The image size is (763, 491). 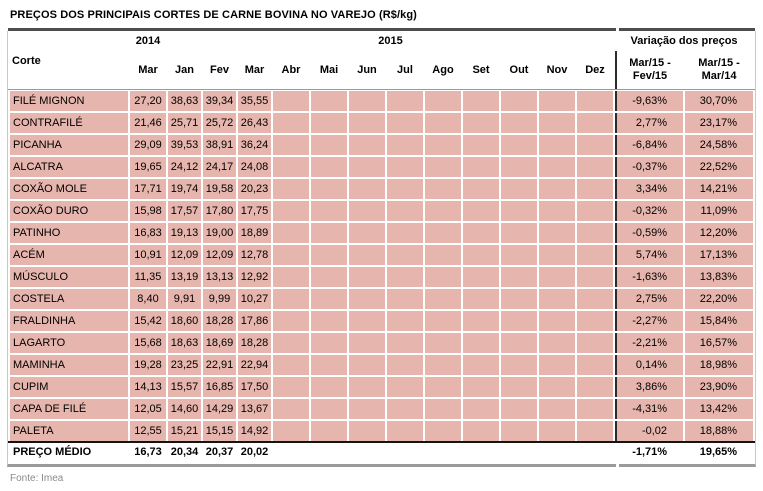 What do you see at coordinates (649, 365) in the screenshot?
I see `variacao-mar15-fev15-cell: 0,14%` at bounding box center [649, 365].